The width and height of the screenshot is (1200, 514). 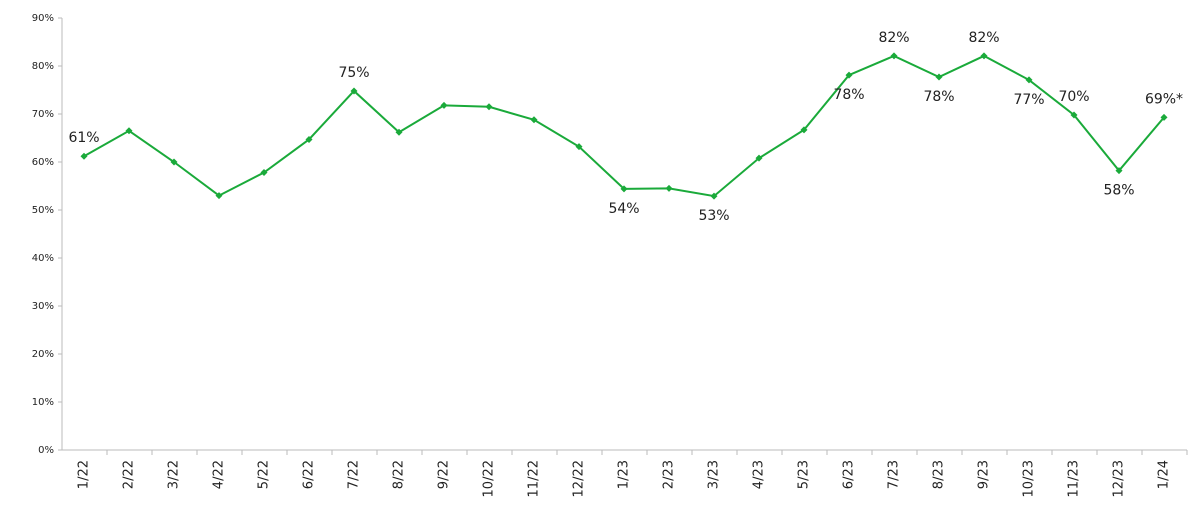 What do you see at coordinates (804, 474) in the screenshot?
I see `x-tick-label: 5/23` at bounding box center [804, 474].